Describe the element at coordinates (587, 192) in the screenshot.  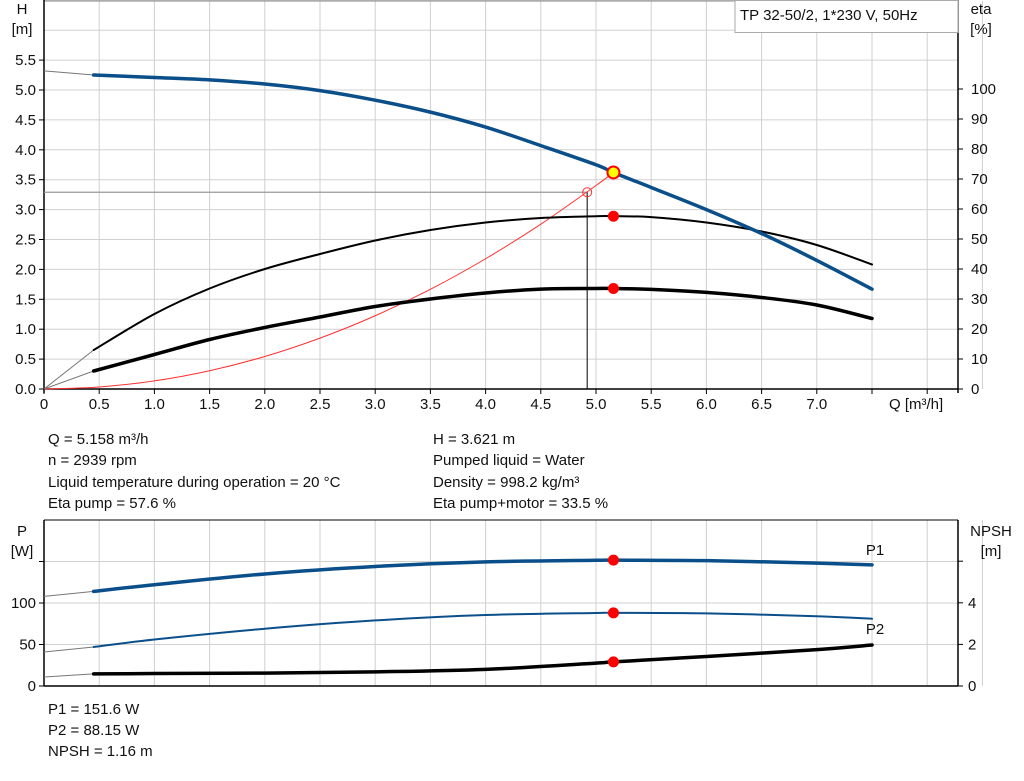
I see `requested-point-marker` at that location.